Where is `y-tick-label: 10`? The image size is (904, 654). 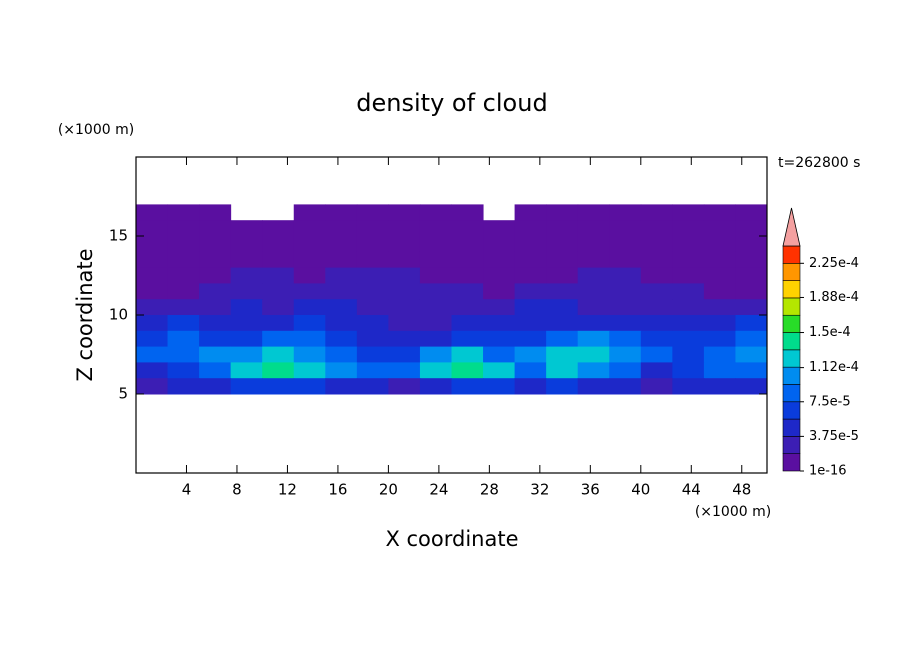
y-tick-label: 10 is located at coordinates (118, 315).